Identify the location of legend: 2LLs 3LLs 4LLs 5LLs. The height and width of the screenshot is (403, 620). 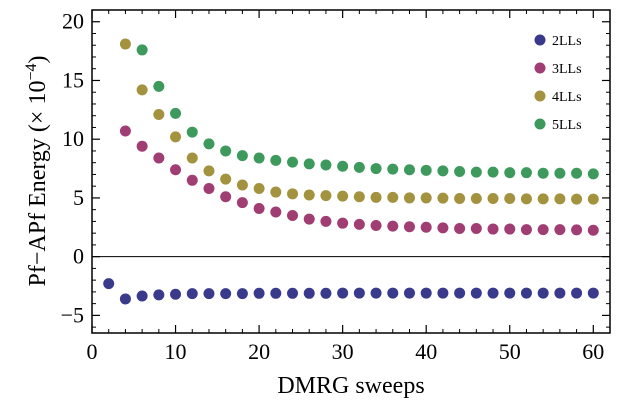
(558, 83).